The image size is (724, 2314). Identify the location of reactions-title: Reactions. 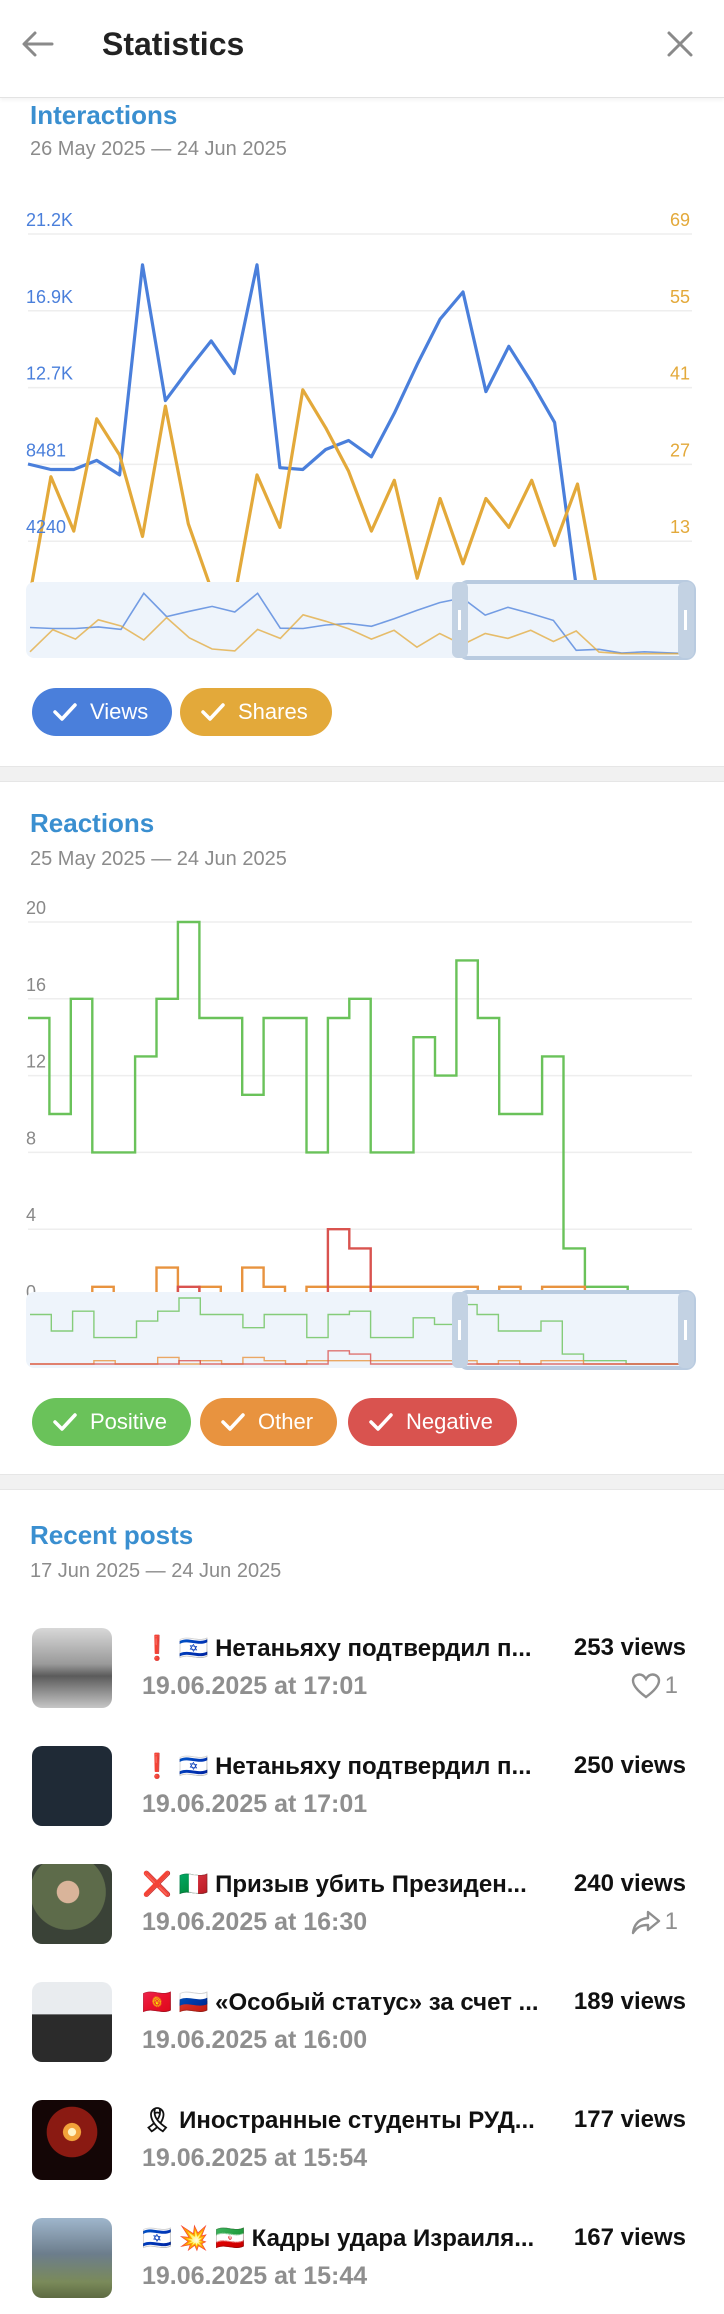
(92, 823).